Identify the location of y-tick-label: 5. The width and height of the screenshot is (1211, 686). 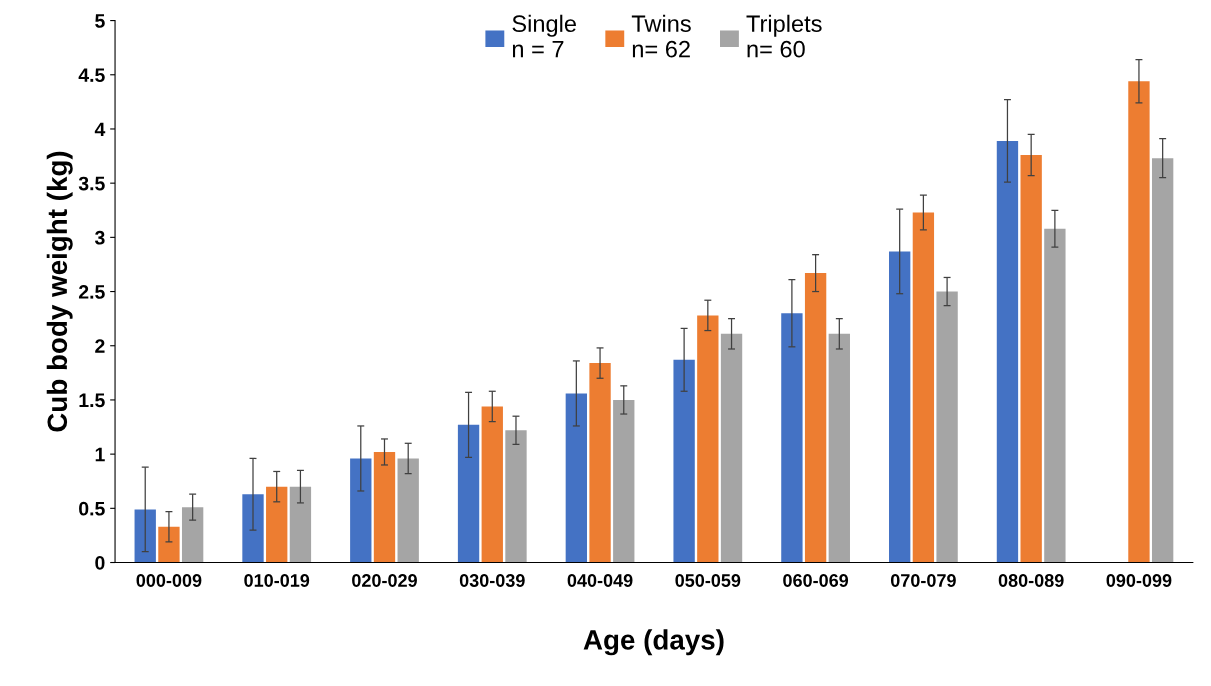
(100, 21).